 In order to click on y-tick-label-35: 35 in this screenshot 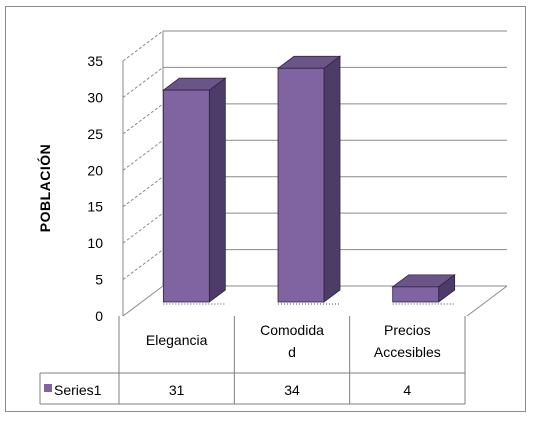, I will do `click(95, 61)`.